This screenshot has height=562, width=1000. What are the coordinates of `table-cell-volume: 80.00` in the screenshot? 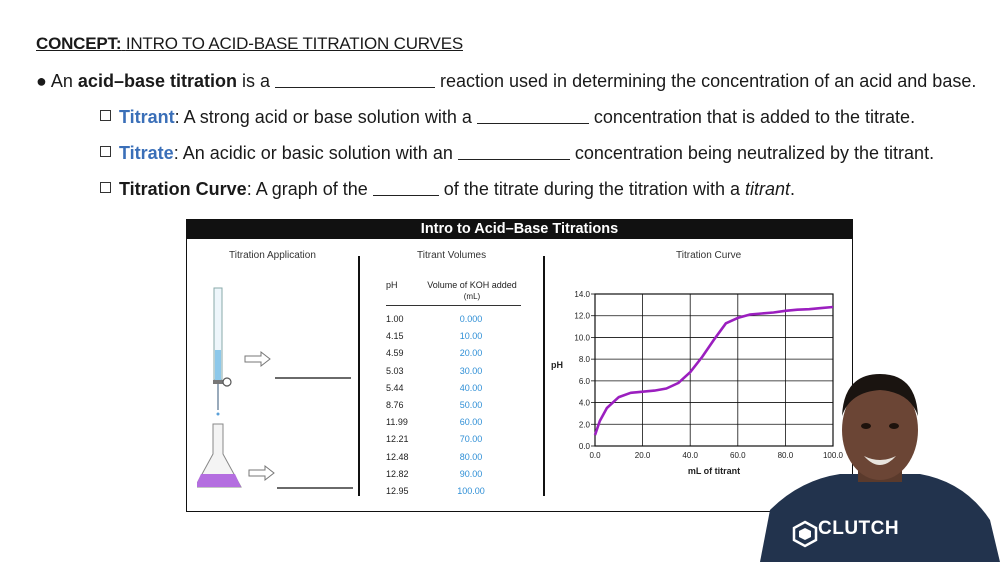 It's located at (471, 456).